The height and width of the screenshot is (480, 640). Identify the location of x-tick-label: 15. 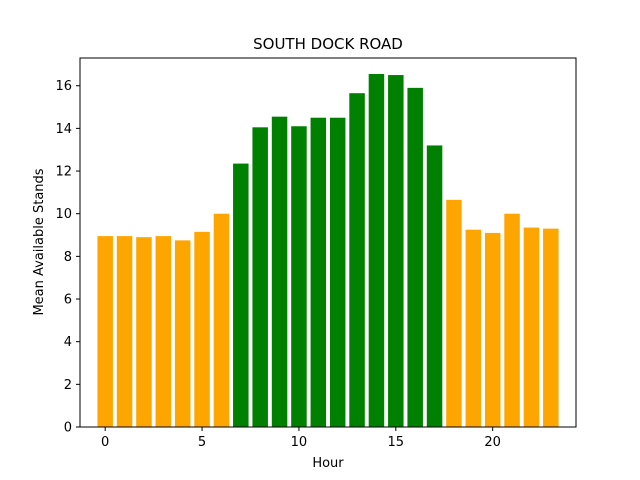
(396, 442).